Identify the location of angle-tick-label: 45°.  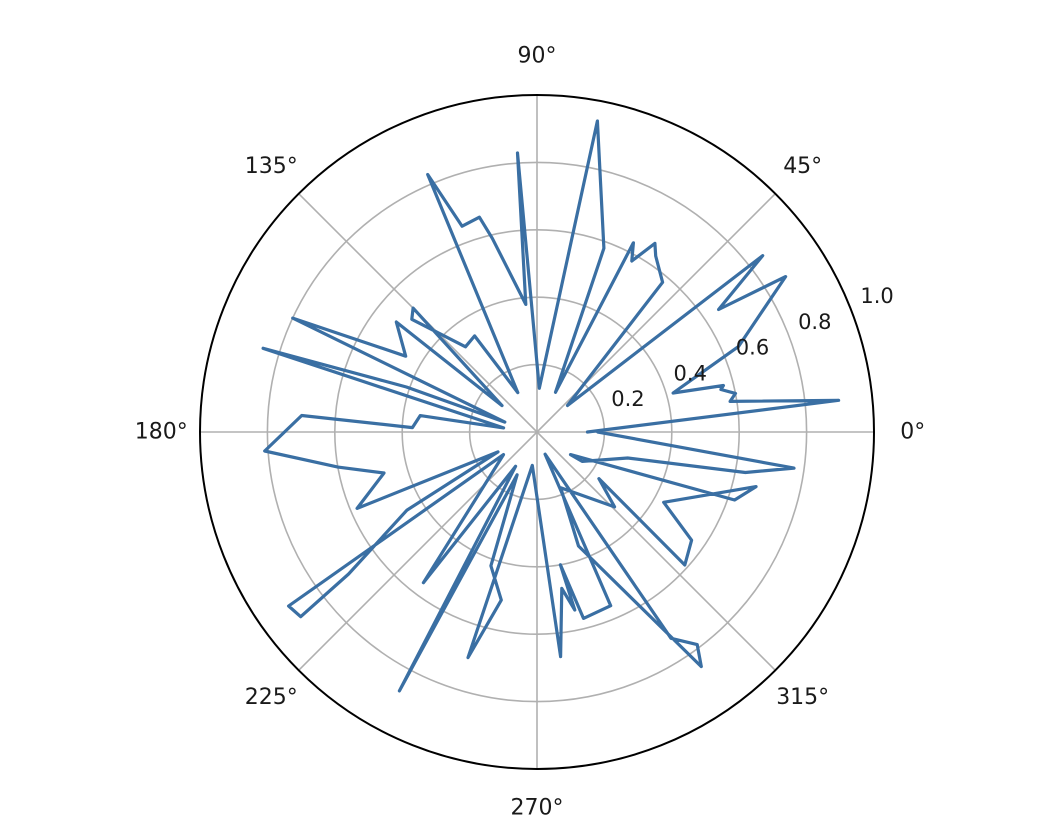
(802, 166).